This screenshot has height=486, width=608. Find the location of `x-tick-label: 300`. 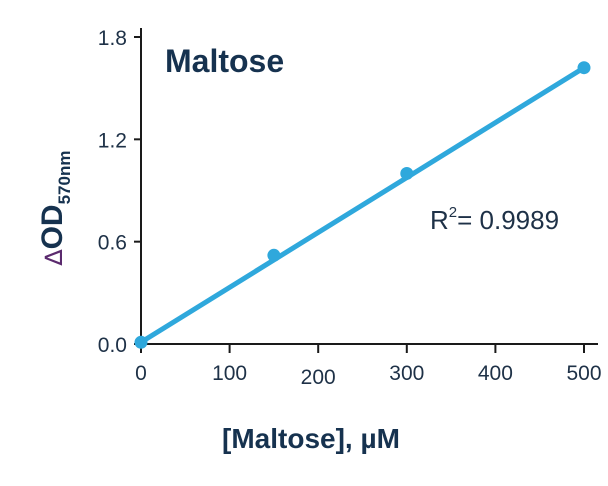

x-tick-label: 300 is located at coordinates (406, 373).